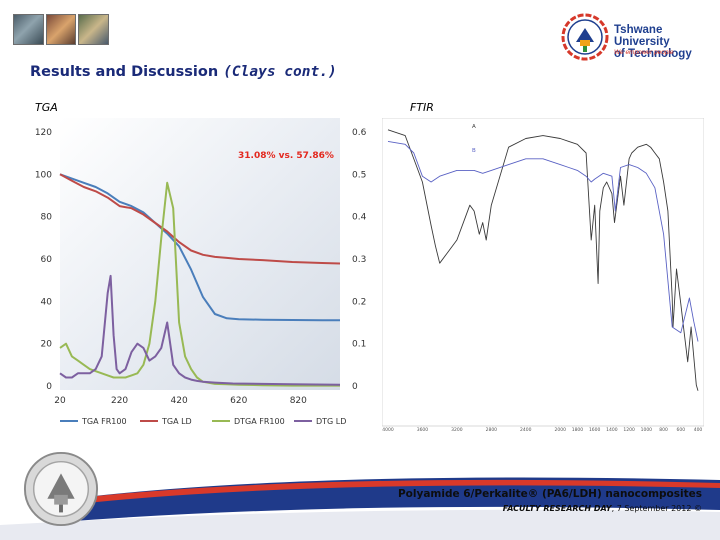 This screenshot has height=540, width=720. What do you see at coordinates (474, 151) in the screenshot?
I see `ftir-series-label: B` at bounding box center [474, 151].